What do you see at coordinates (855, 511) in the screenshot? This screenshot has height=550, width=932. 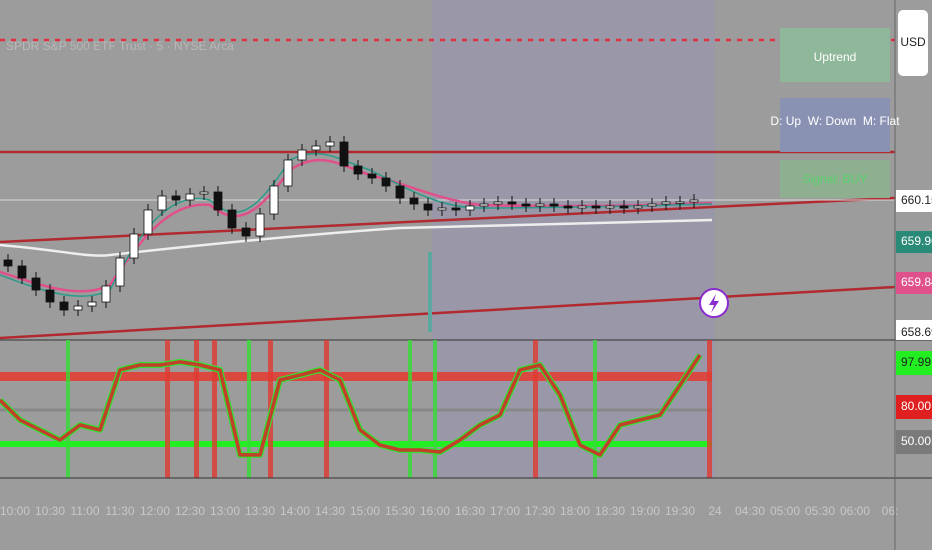 I see `time-label: 06:00` at bounding box center [855, 511].